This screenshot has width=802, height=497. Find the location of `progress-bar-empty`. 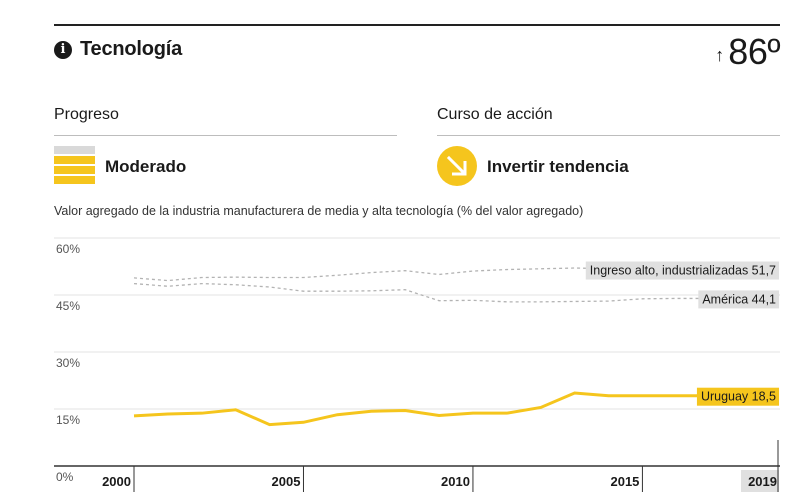

progress-bar-empty is located at coordinates (74, 150).